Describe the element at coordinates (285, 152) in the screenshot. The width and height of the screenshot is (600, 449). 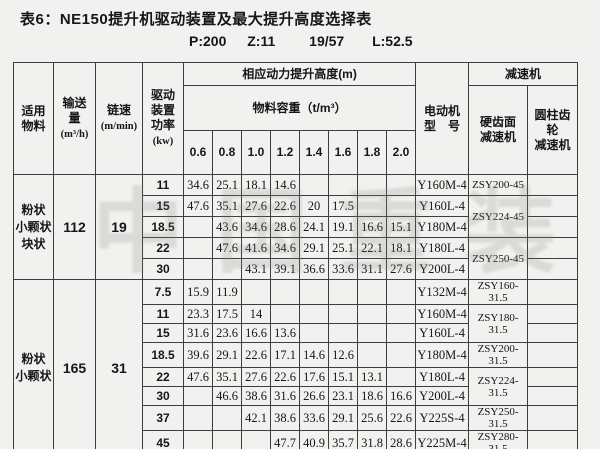
I see `density-col-1.2: 1.2` at that location.